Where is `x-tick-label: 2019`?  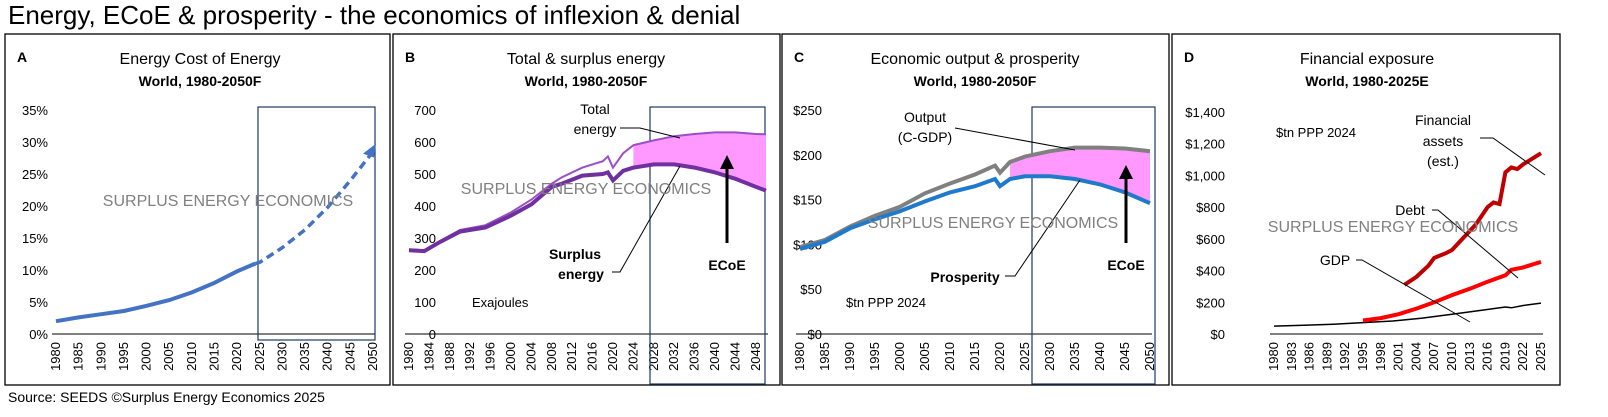
x-tick-label: 2019 is located at coordinates (1504, 356).